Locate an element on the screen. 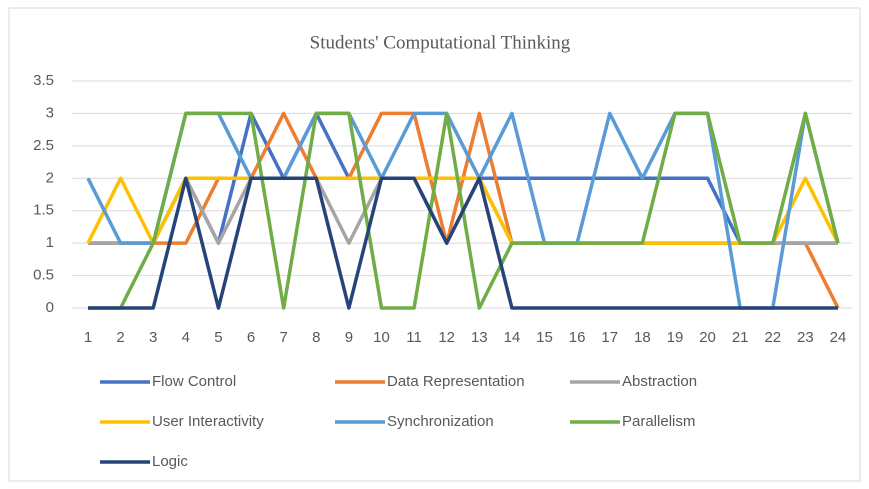  x-tick-label: 4 is located at coordinates (186, 337).